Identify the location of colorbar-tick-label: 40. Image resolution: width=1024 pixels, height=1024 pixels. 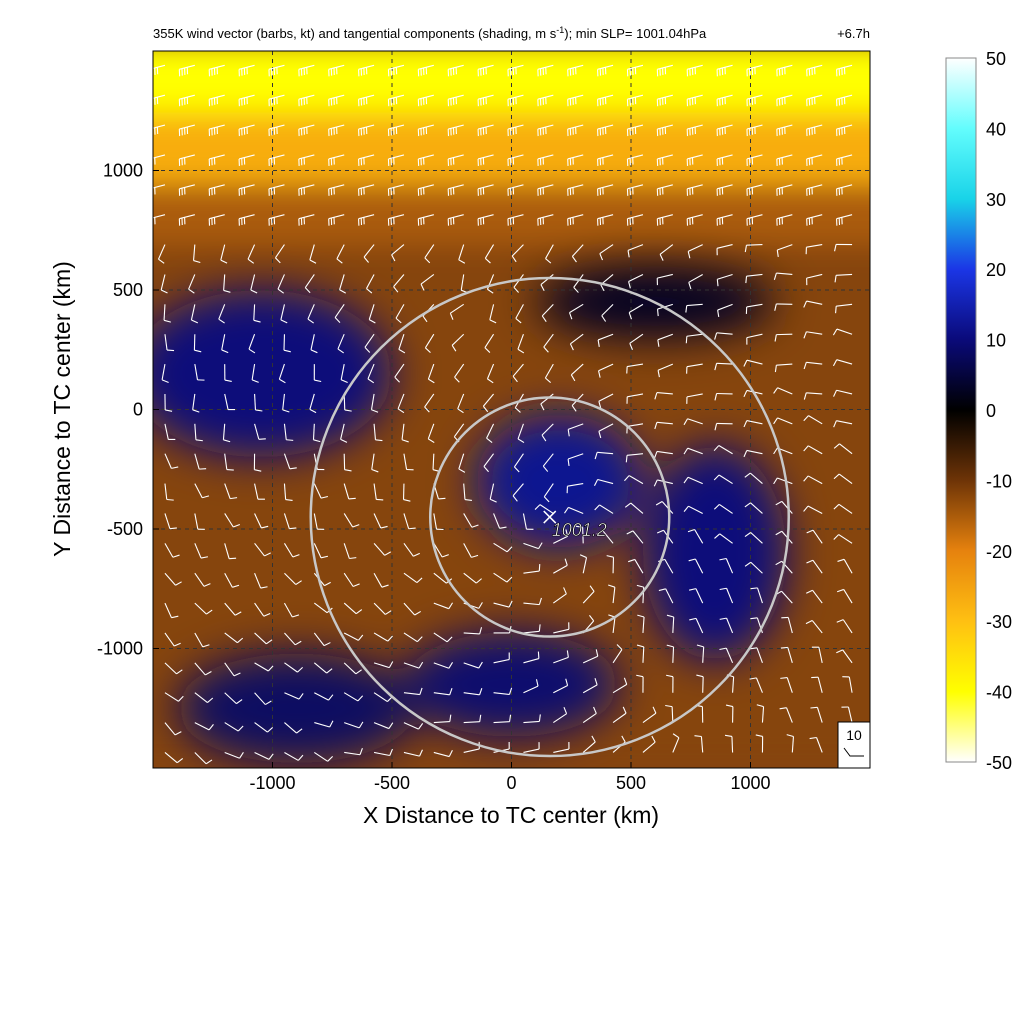
(996, 129).